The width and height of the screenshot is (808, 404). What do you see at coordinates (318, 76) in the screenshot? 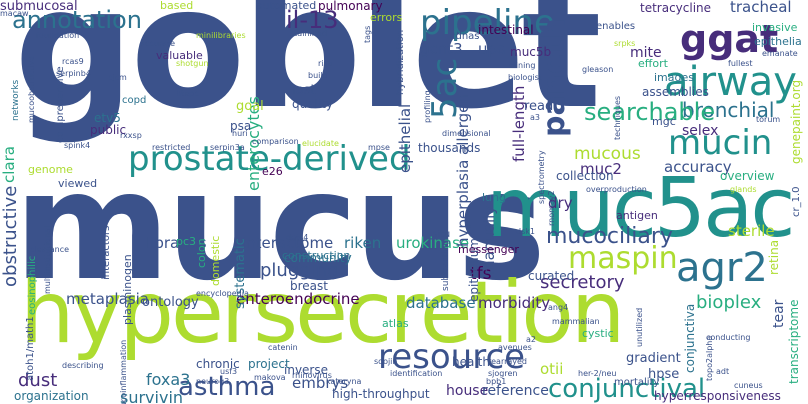
I see `word-build: build` at bounding box center [318, 76].